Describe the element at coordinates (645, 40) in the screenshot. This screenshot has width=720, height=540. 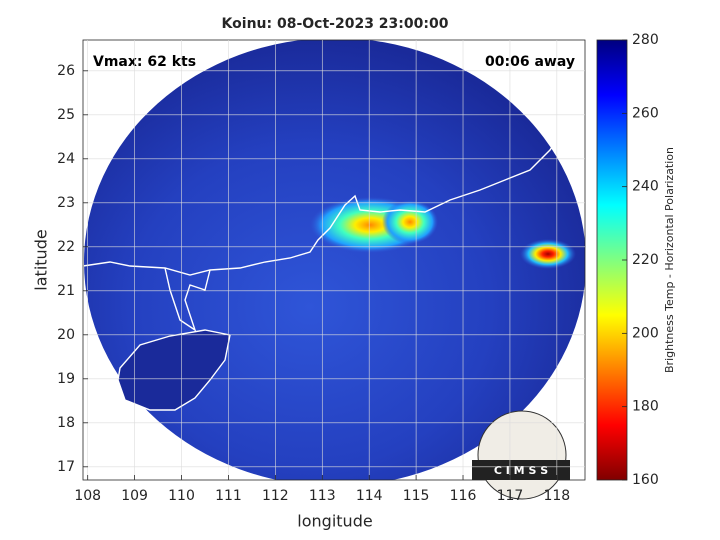
I see `colorbar-tick-label: 280` at that location.